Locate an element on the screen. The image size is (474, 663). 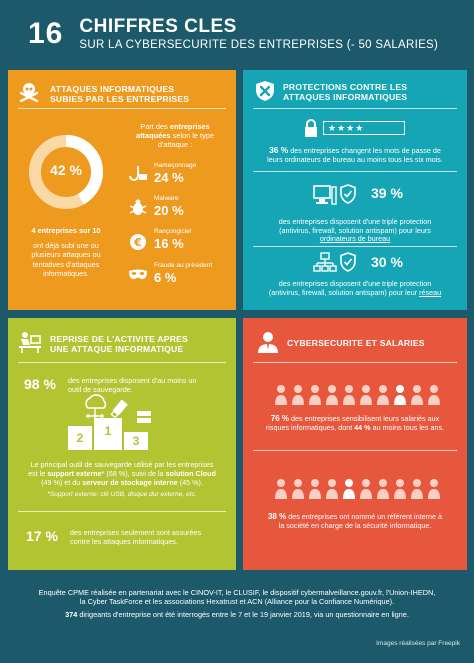
donut-arc is located at coordinates (66, 172).